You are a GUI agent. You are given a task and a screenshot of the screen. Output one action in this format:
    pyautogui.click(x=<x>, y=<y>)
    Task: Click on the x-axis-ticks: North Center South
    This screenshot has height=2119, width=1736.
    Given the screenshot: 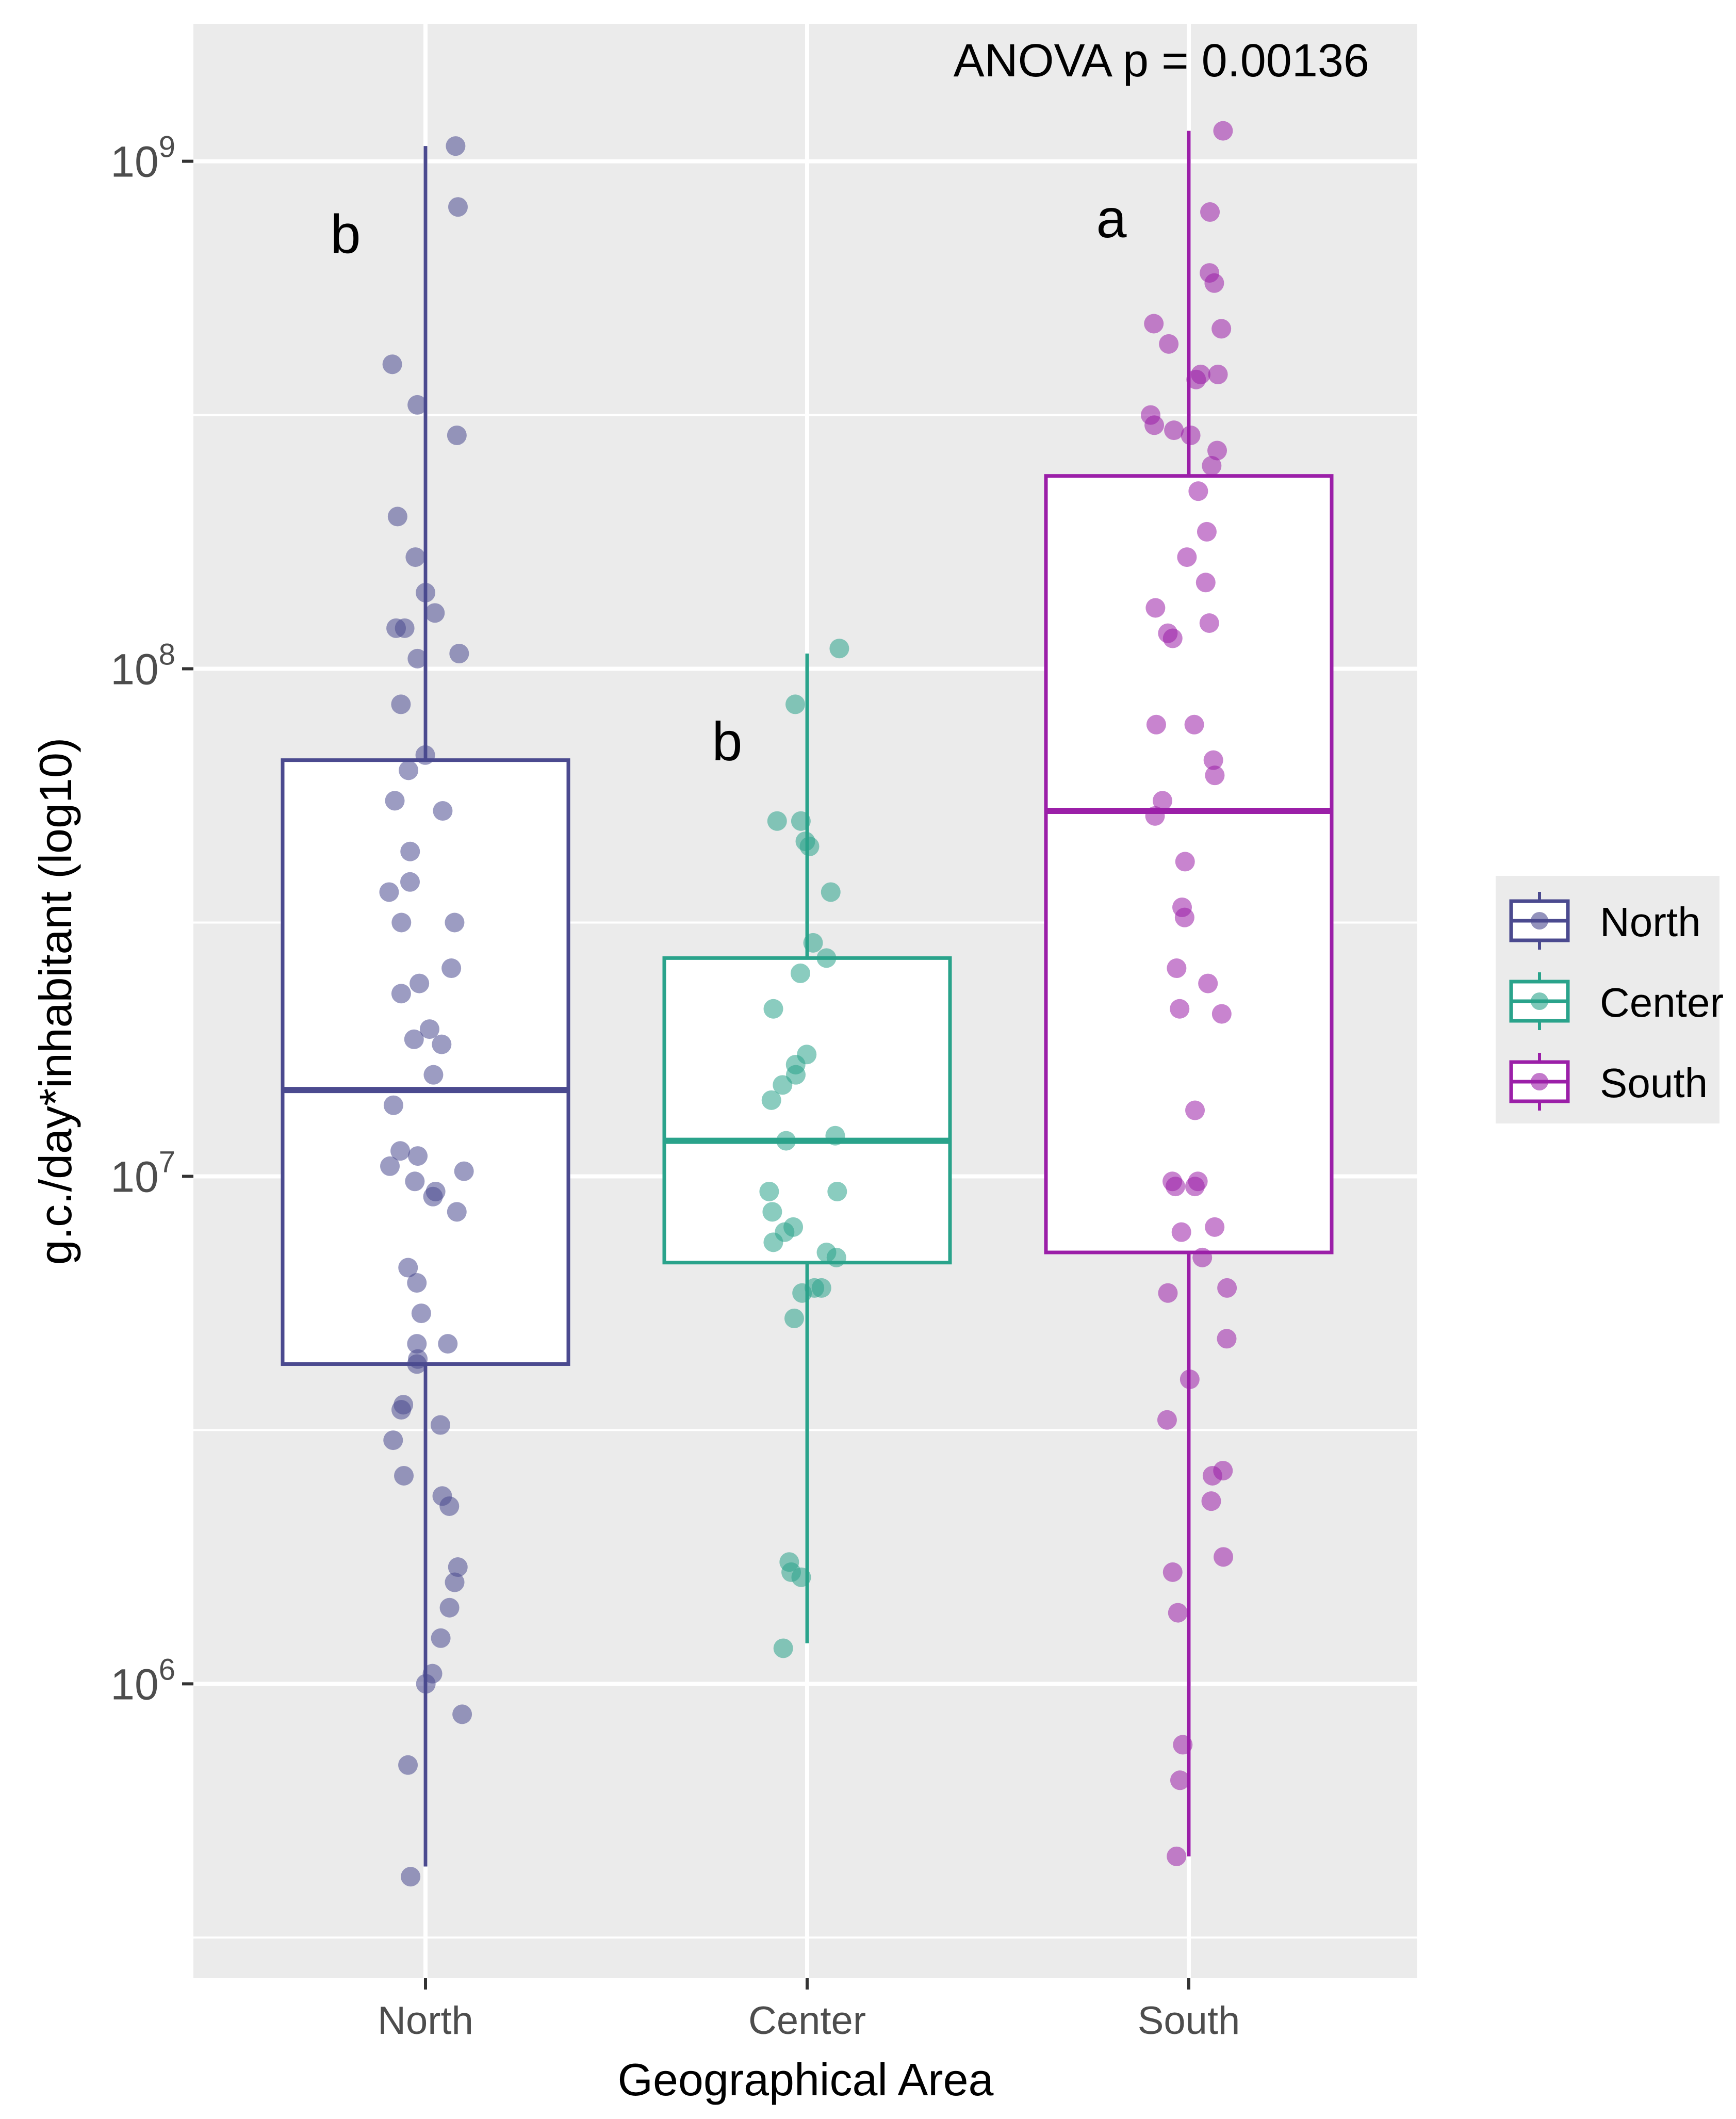 What is the action you would take?
    pyautogui.click(x=809, y=2010)
    